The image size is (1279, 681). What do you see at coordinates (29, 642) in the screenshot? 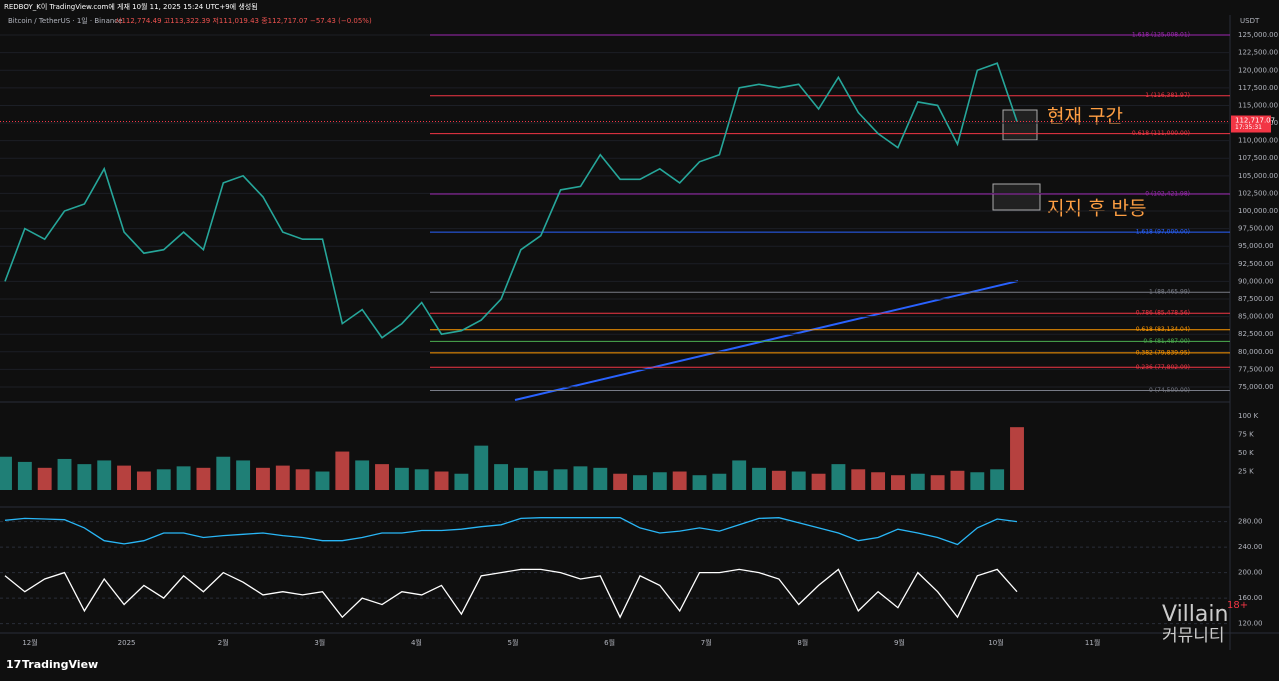
I see `x-tick-label: 12월` at bounding box center [29, 642].